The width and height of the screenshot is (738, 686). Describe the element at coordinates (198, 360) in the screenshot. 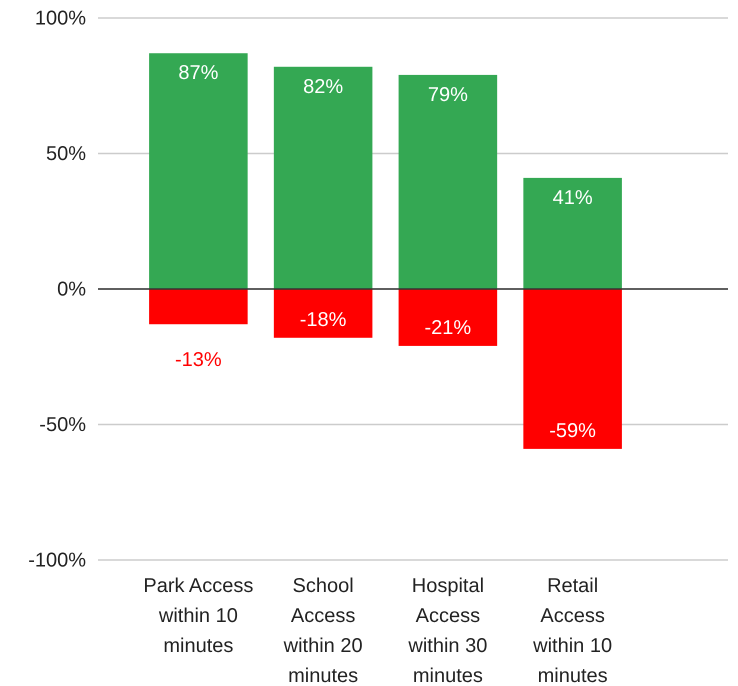

I see `data-label: -13%` at that location.